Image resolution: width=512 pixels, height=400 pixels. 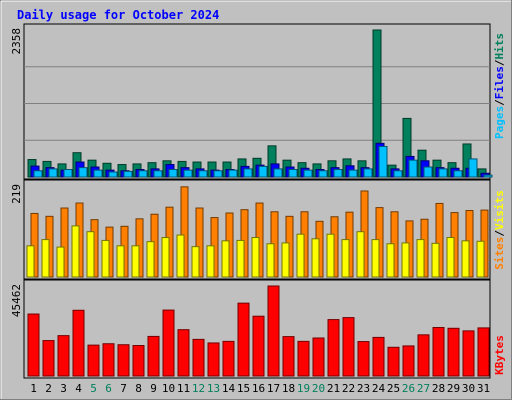 I want to click on x-tick-label: 7, so click(x=123, y=388).